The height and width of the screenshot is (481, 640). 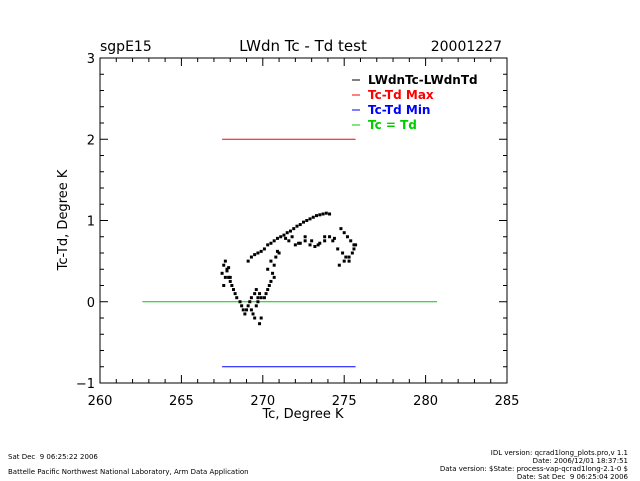 What do you see at coordinates (401, 95) in the screenshot?
I see `legend-label: Tc-Td Max` at bounding box center [401, 95].